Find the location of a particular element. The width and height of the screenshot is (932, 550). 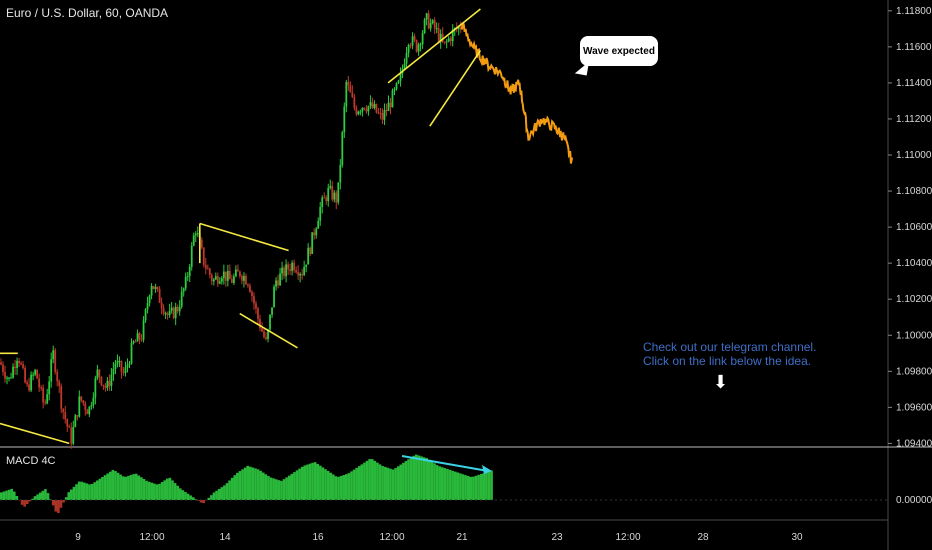

note-line-1: Check out our telegram channel. is located at coordinates (730, 347).